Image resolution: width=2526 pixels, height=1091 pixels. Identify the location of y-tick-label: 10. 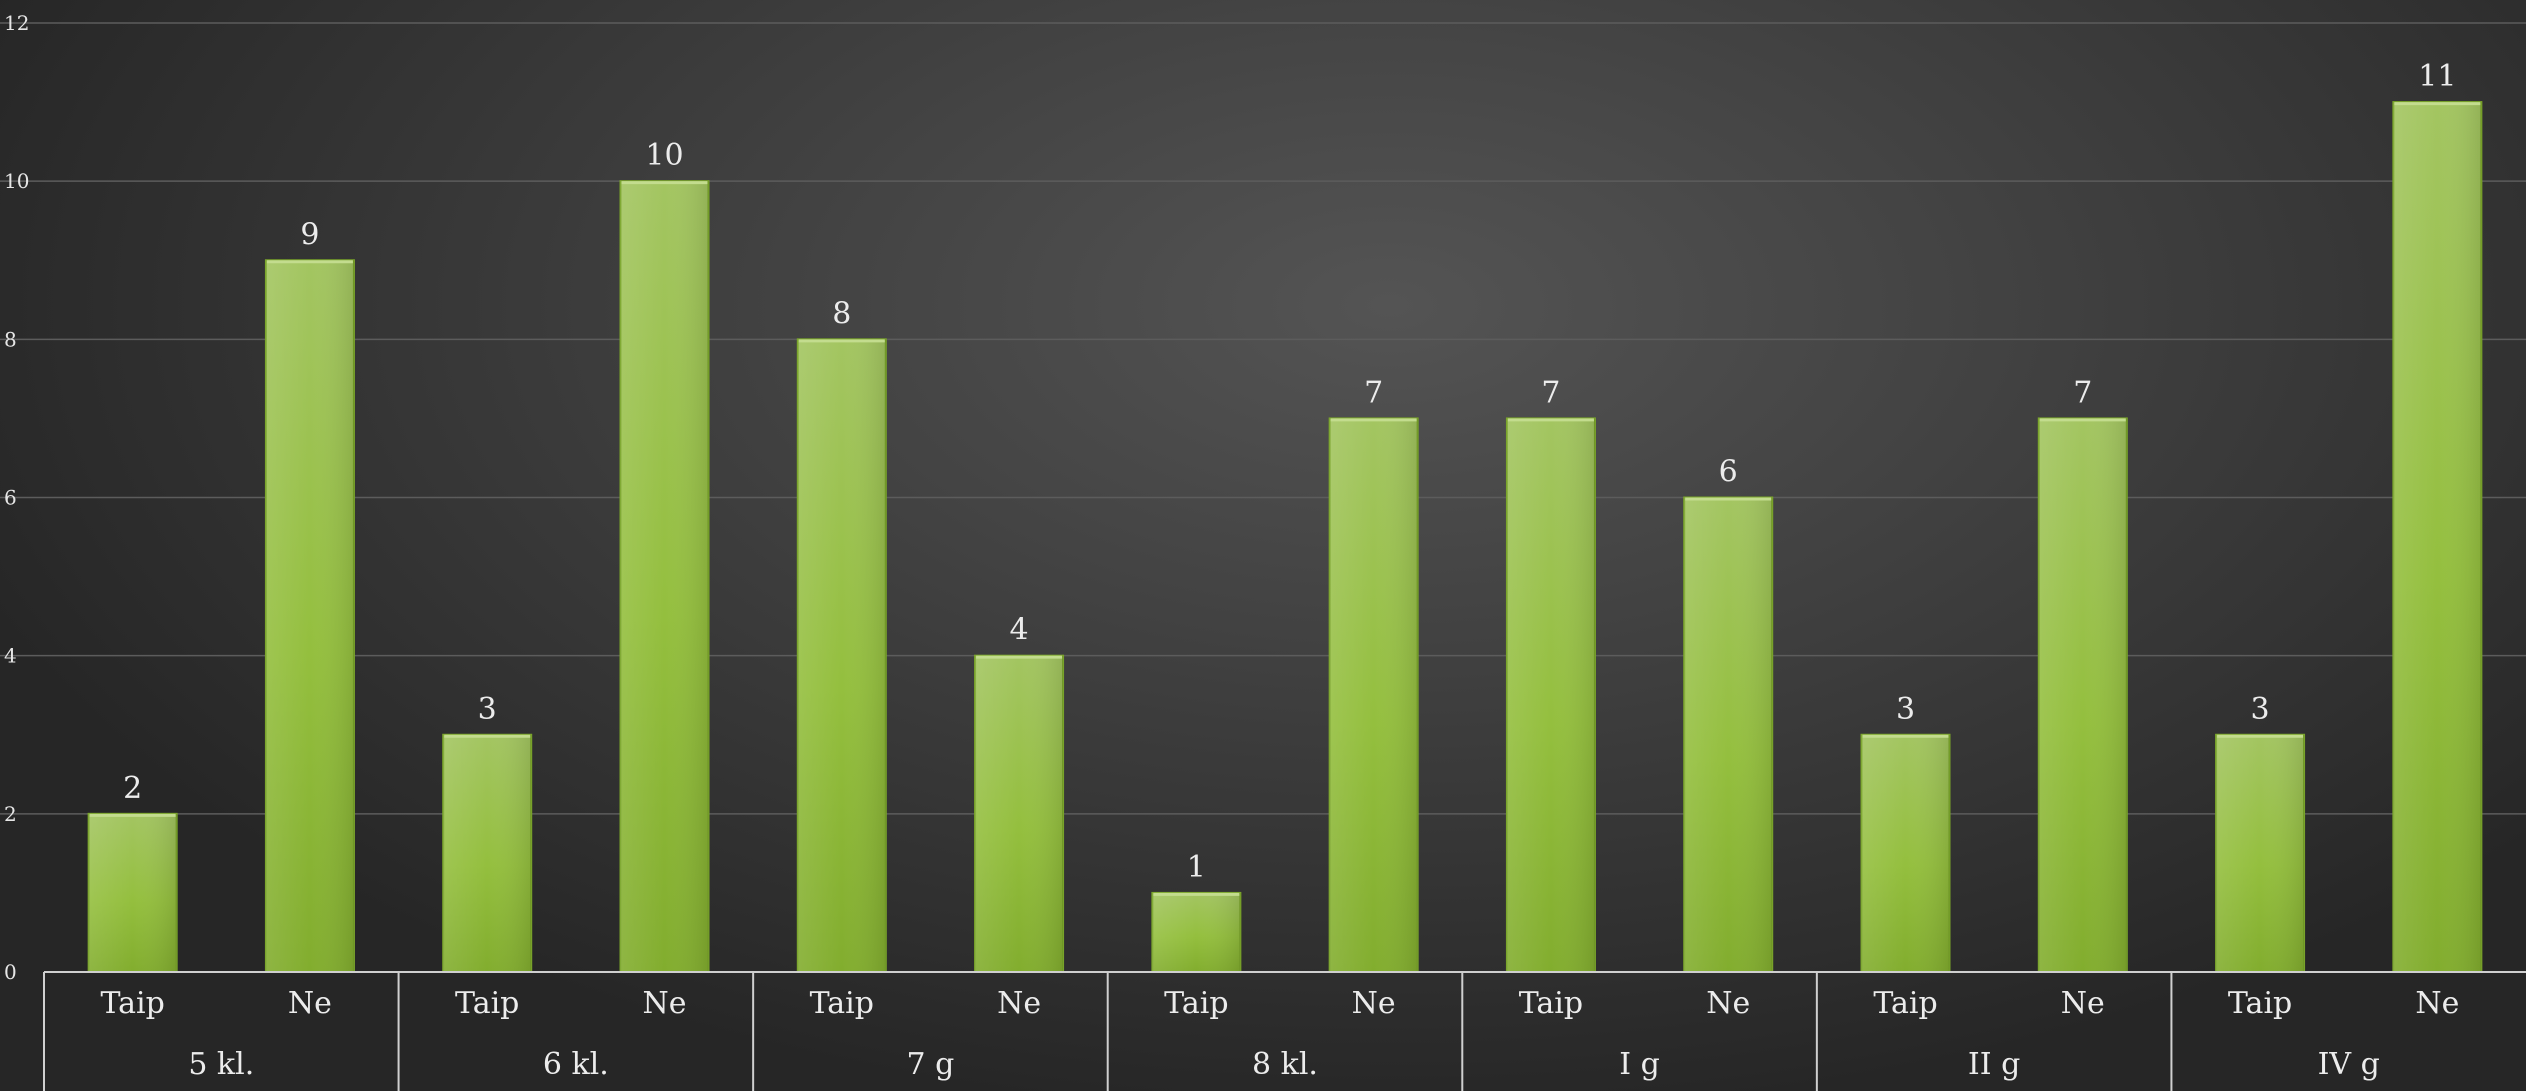
(16, 181).